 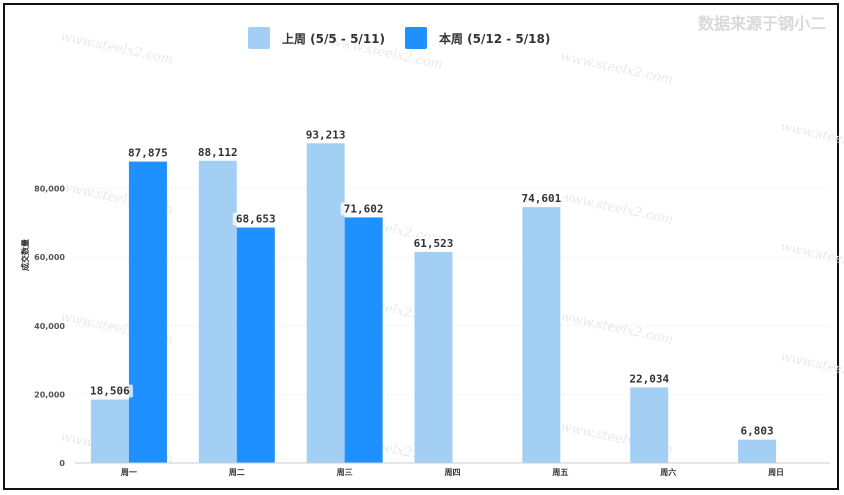 I want to click on legend-swatch-this-week, so click(x=416, y=38).